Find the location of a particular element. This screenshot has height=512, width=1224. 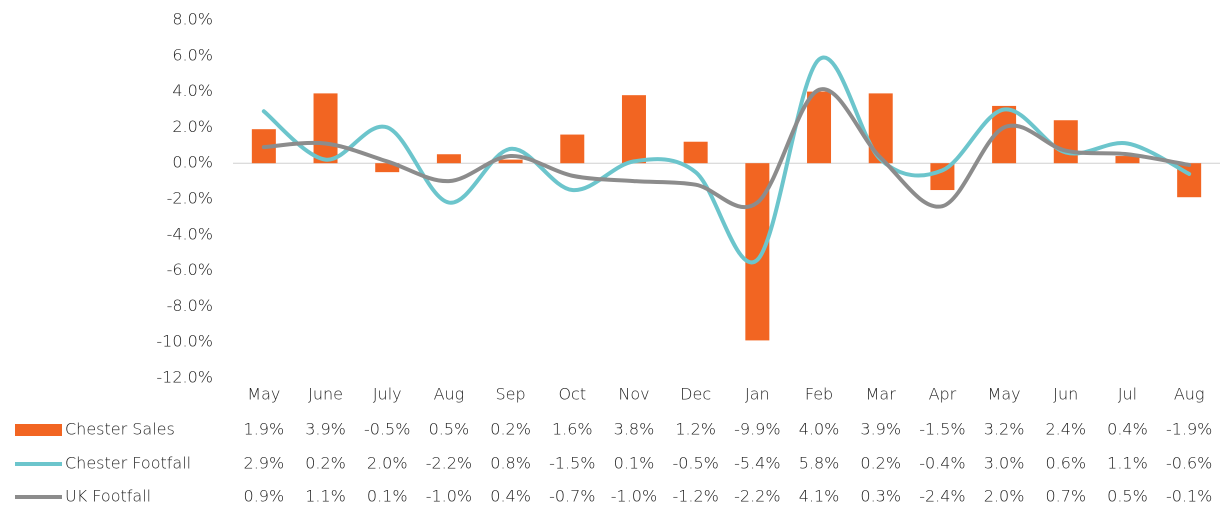

x-tick-label: Sep is located at coordinates (511, 394).